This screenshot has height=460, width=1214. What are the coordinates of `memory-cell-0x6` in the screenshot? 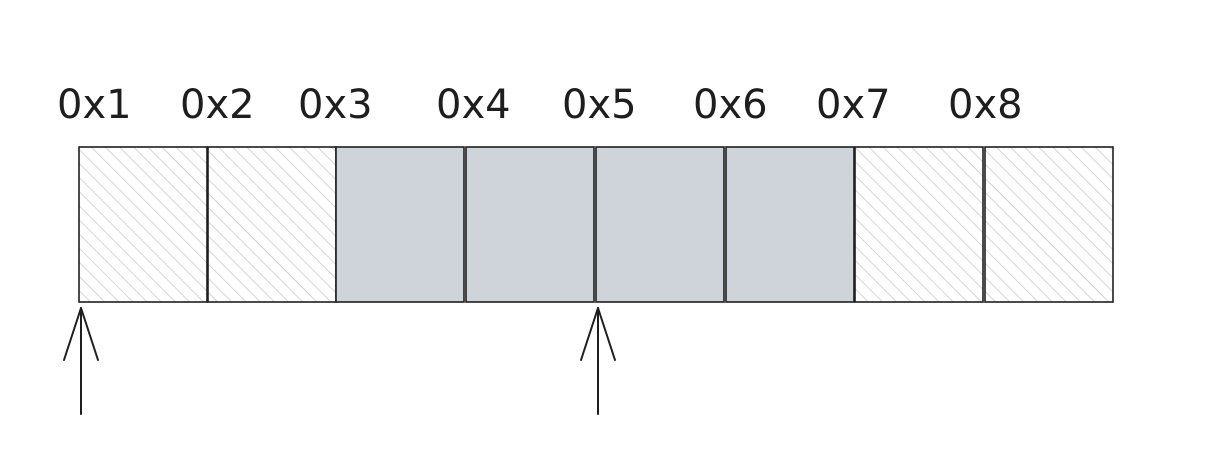 It's located at (790, 224).